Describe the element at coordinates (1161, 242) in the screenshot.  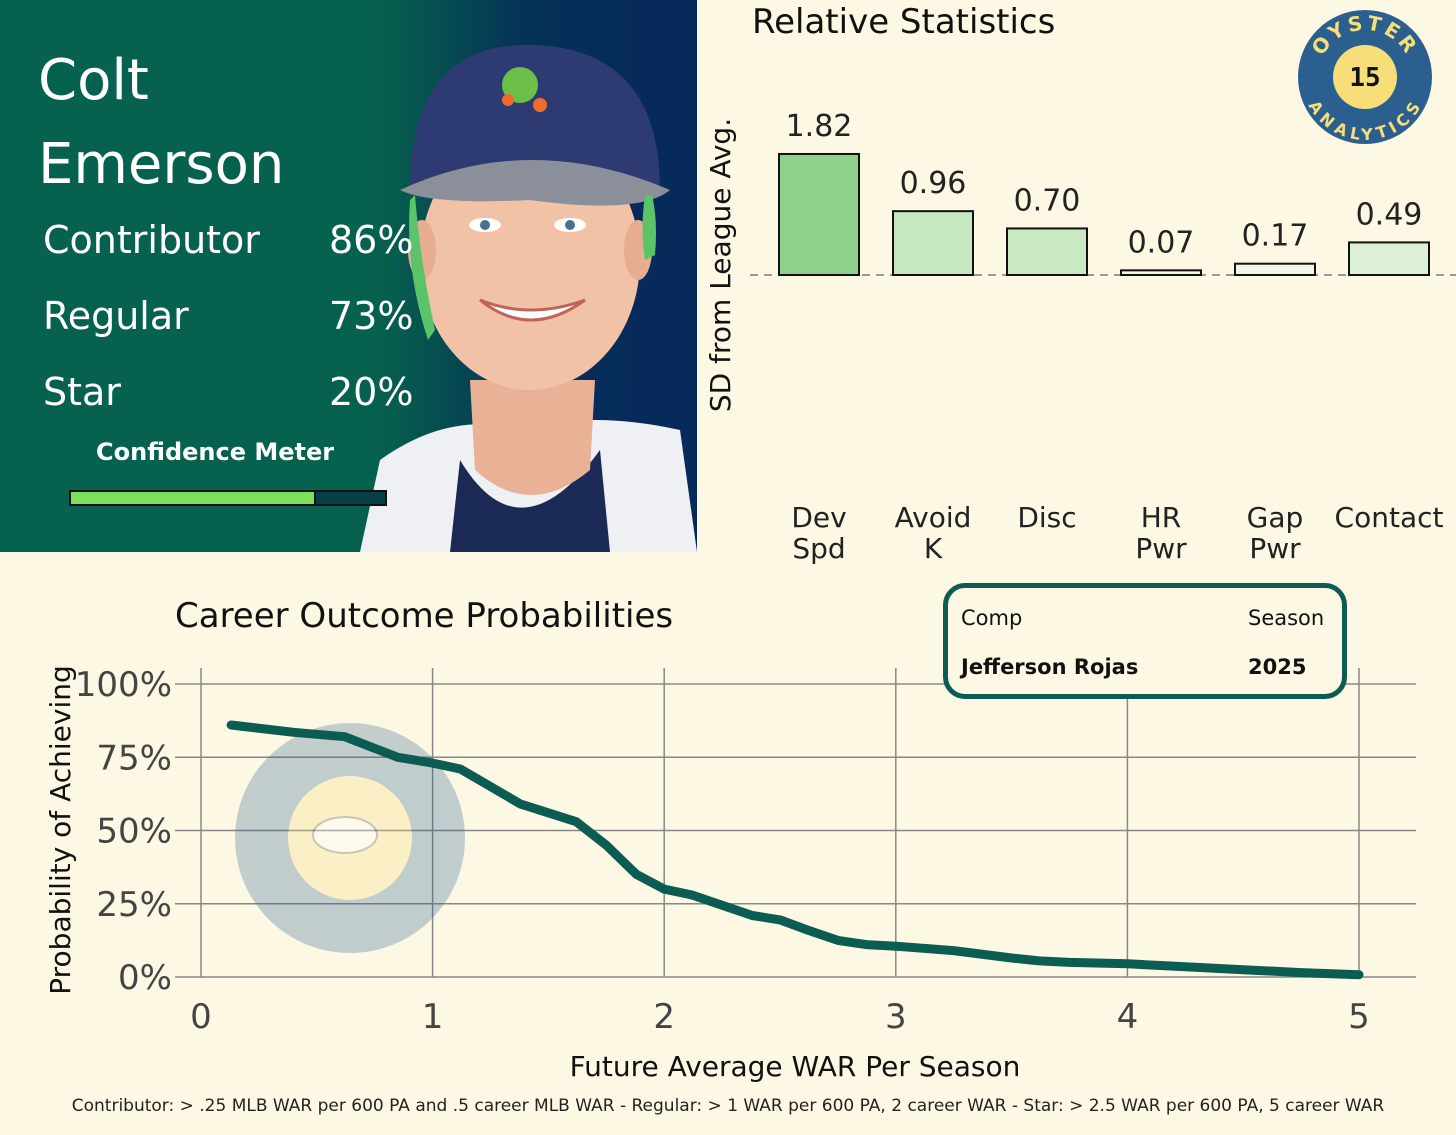
I see `bar-value-label: 0.07` at that location.